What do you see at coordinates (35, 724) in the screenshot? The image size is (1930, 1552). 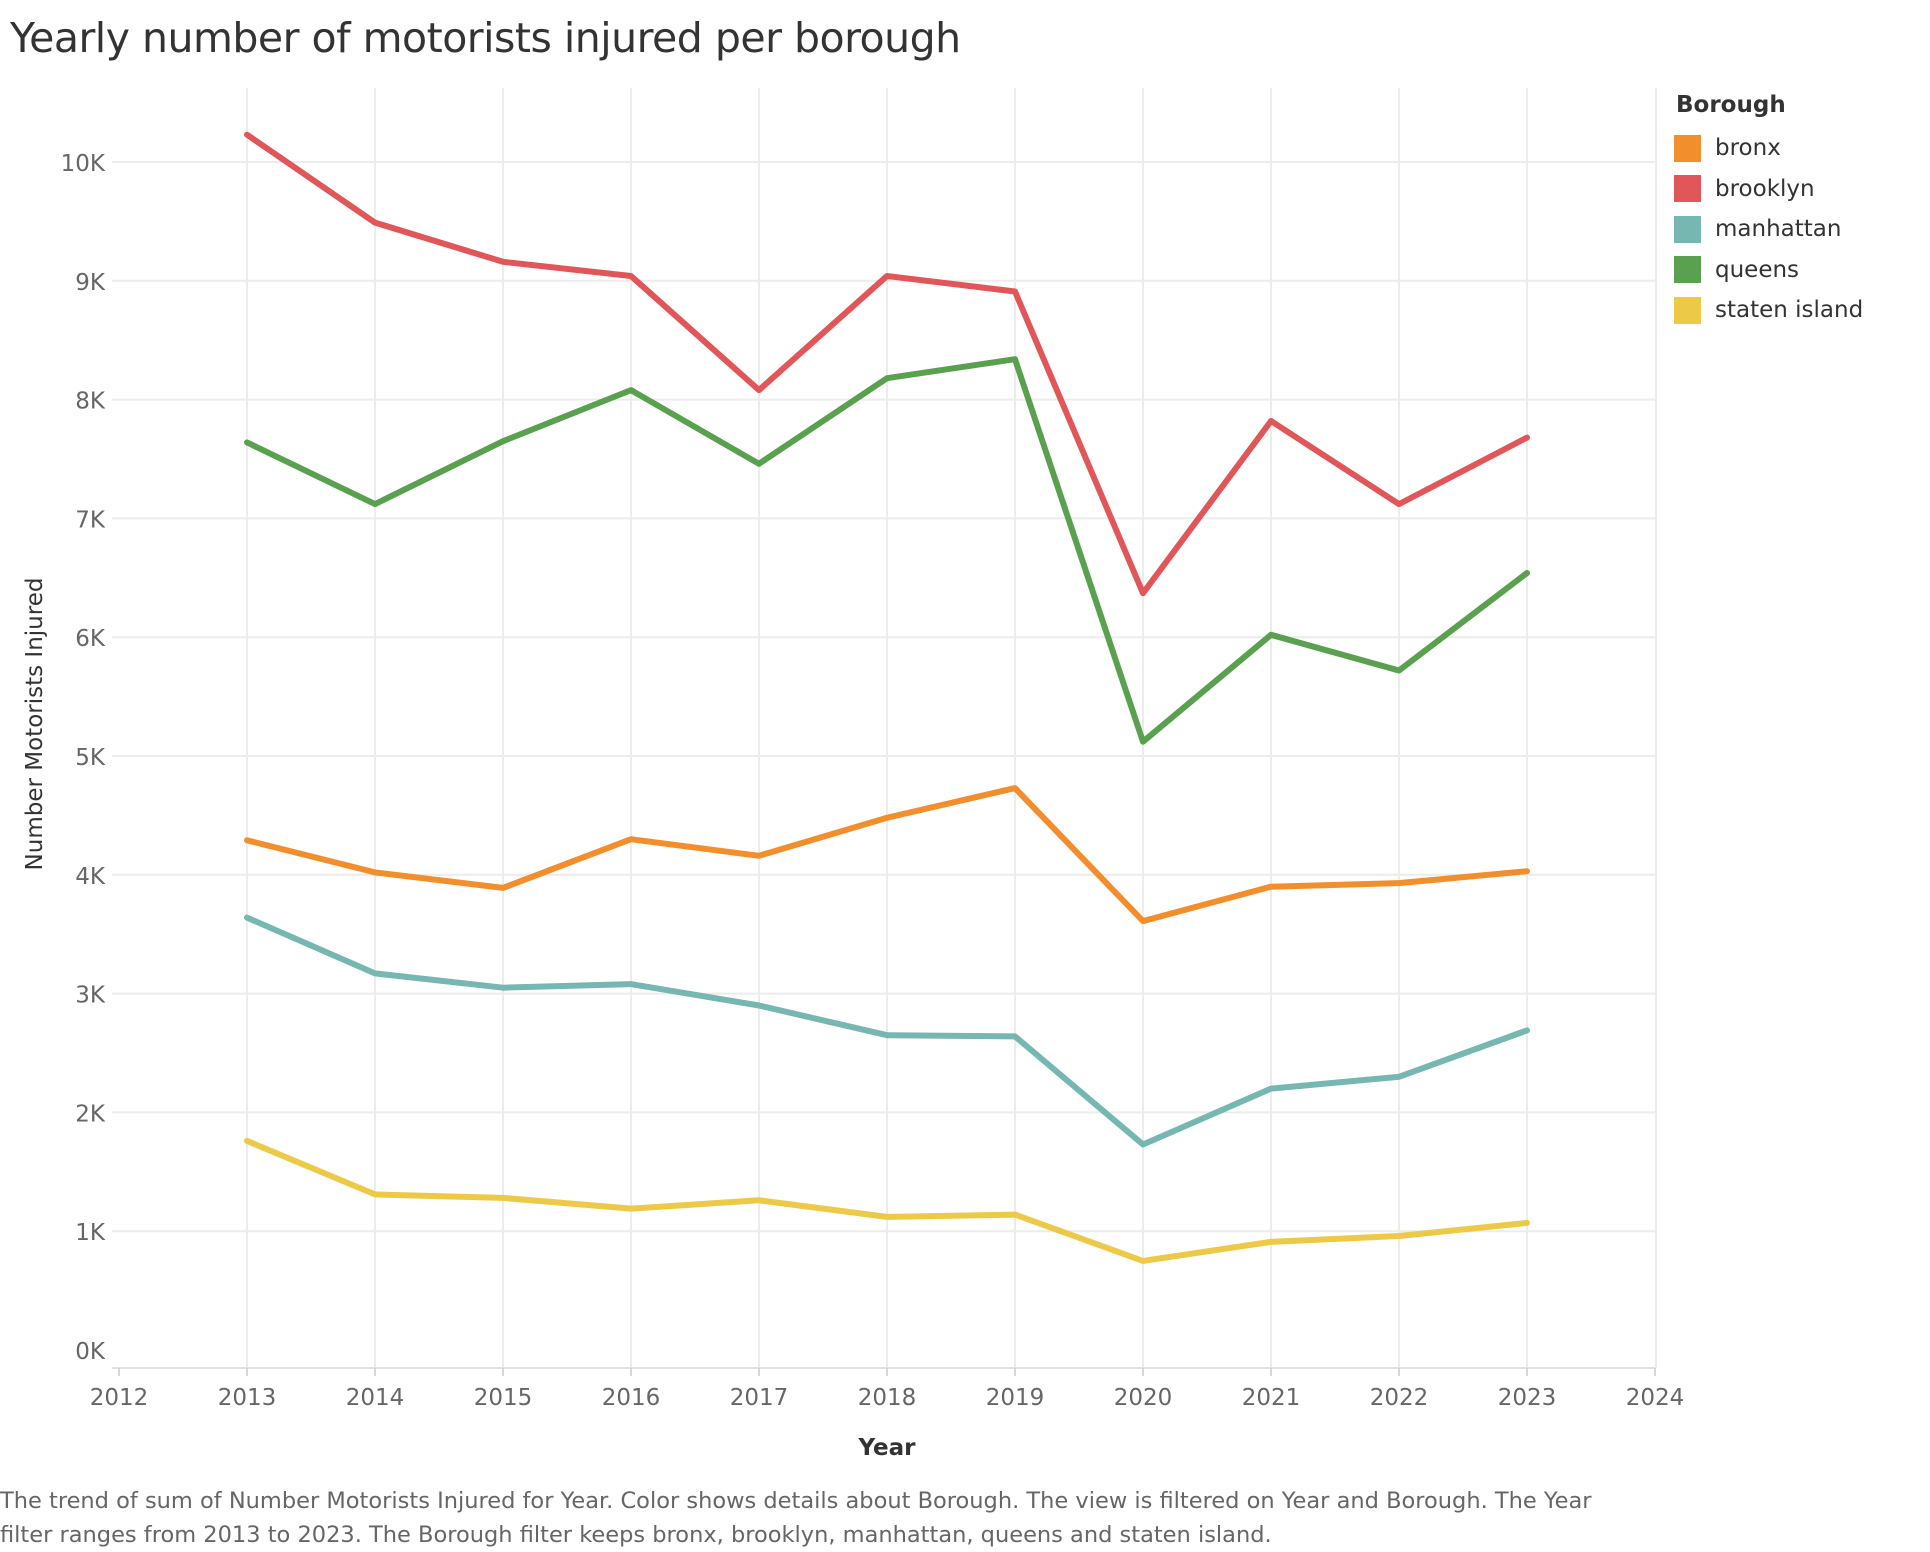 I see `y-axis-label: Number Motorists Injured` at bounding box center [35, 724].